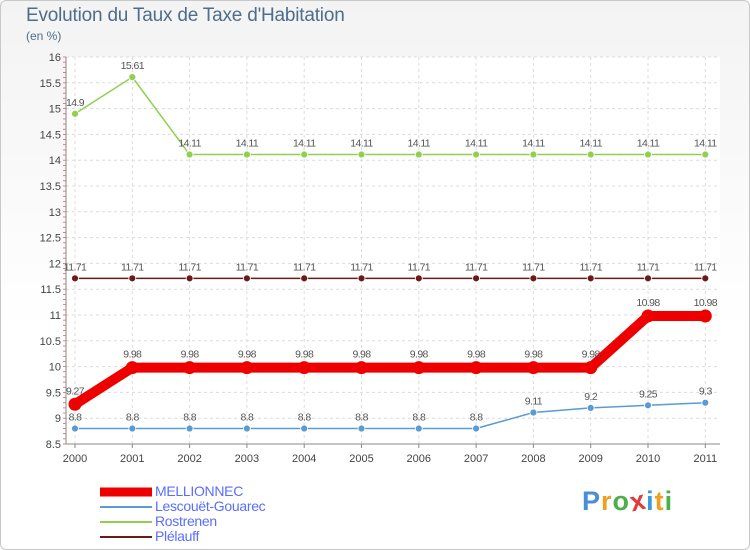 Image resolution: width=750 pixels, height=550 pixels. What do you see at coordinates (592, 501) in the screenshot?
I see `logo-letter: P` at bounding box center [592, 501].